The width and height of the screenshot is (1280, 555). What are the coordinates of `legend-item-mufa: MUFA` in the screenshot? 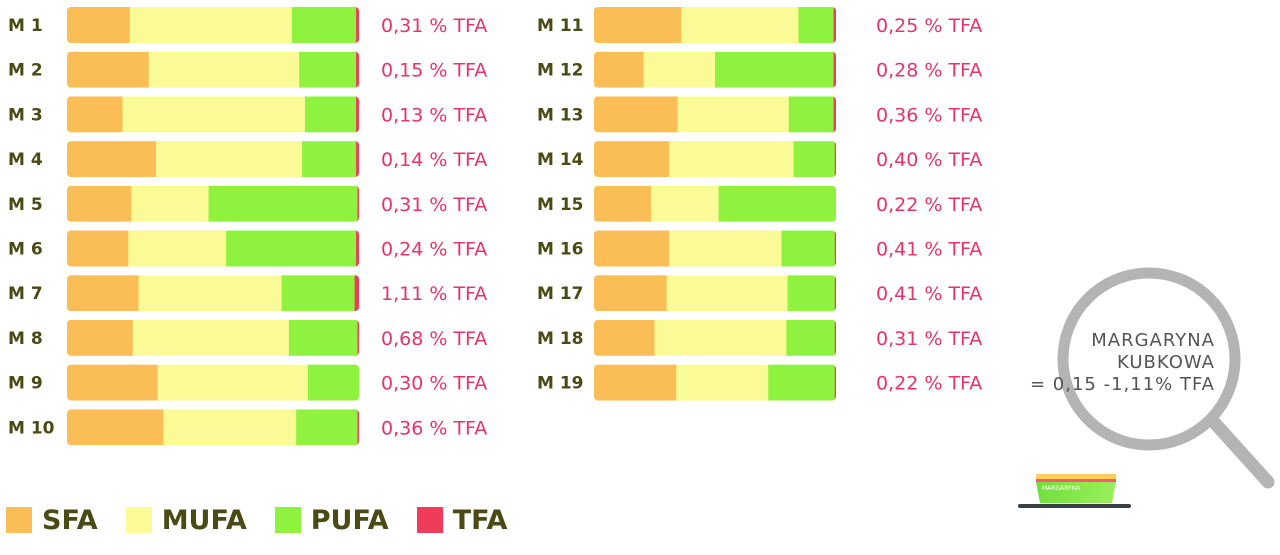 It's located at (186, 520).